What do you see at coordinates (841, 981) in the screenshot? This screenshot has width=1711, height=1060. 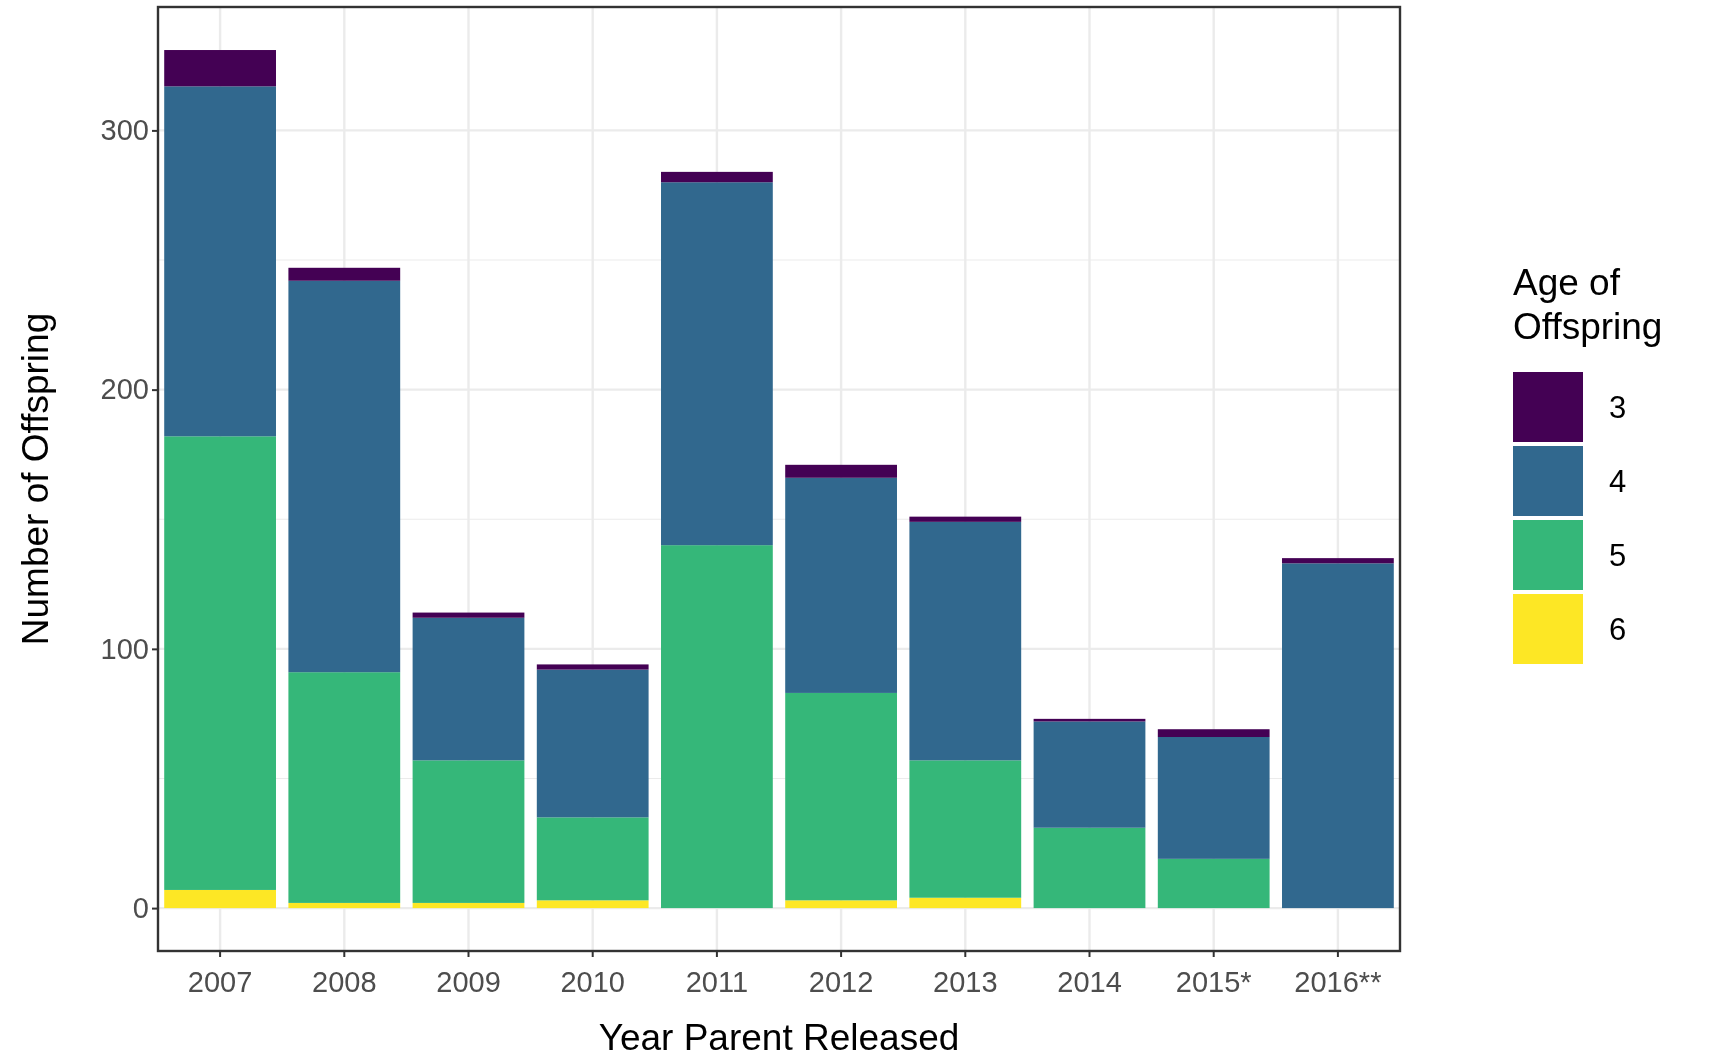 I see `x-tick-label: 2012` at bounding box center [841, 981].